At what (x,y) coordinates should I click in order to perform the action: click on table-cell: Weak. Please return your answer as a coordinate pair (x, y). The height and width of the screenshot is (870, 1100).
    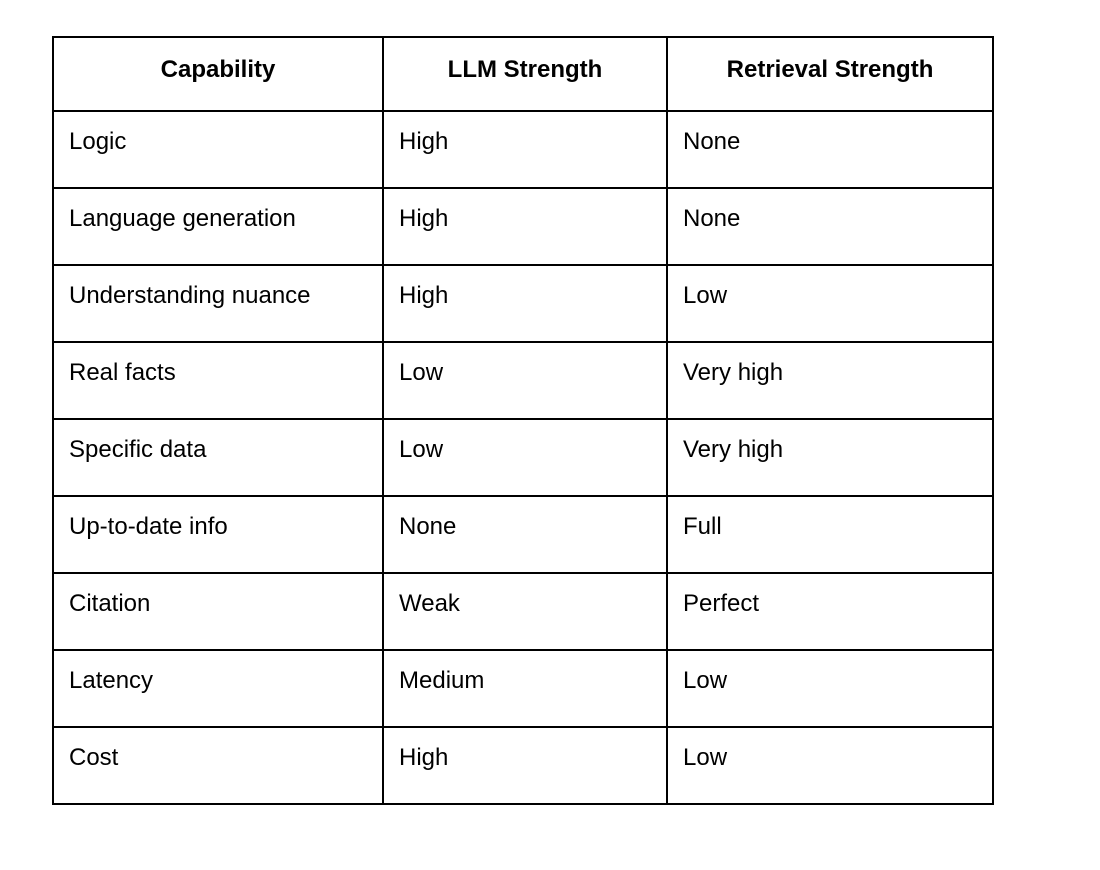
    Looking at the image, I should click on (525, 611).